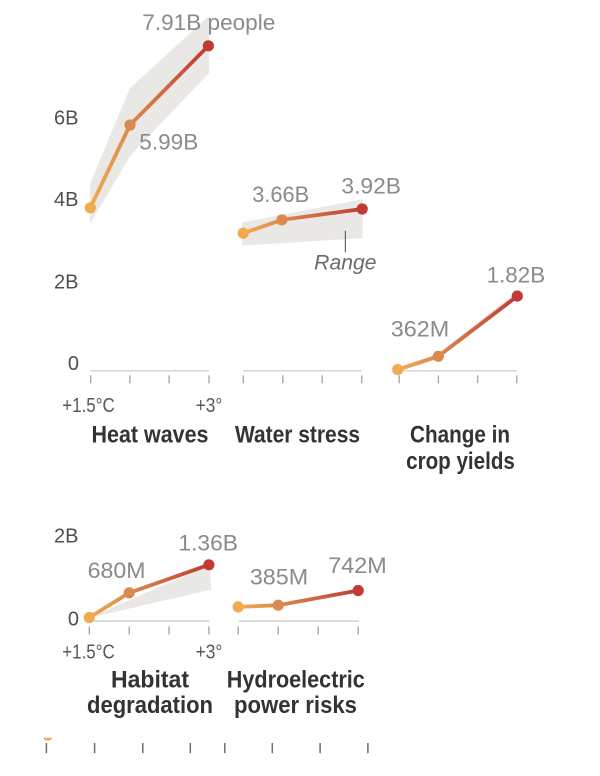 This screenshot has width=600, height=776. Describe the element at coordinates (280, 194) in the screenshot. I see `svg-text: 3.66B` at that location.